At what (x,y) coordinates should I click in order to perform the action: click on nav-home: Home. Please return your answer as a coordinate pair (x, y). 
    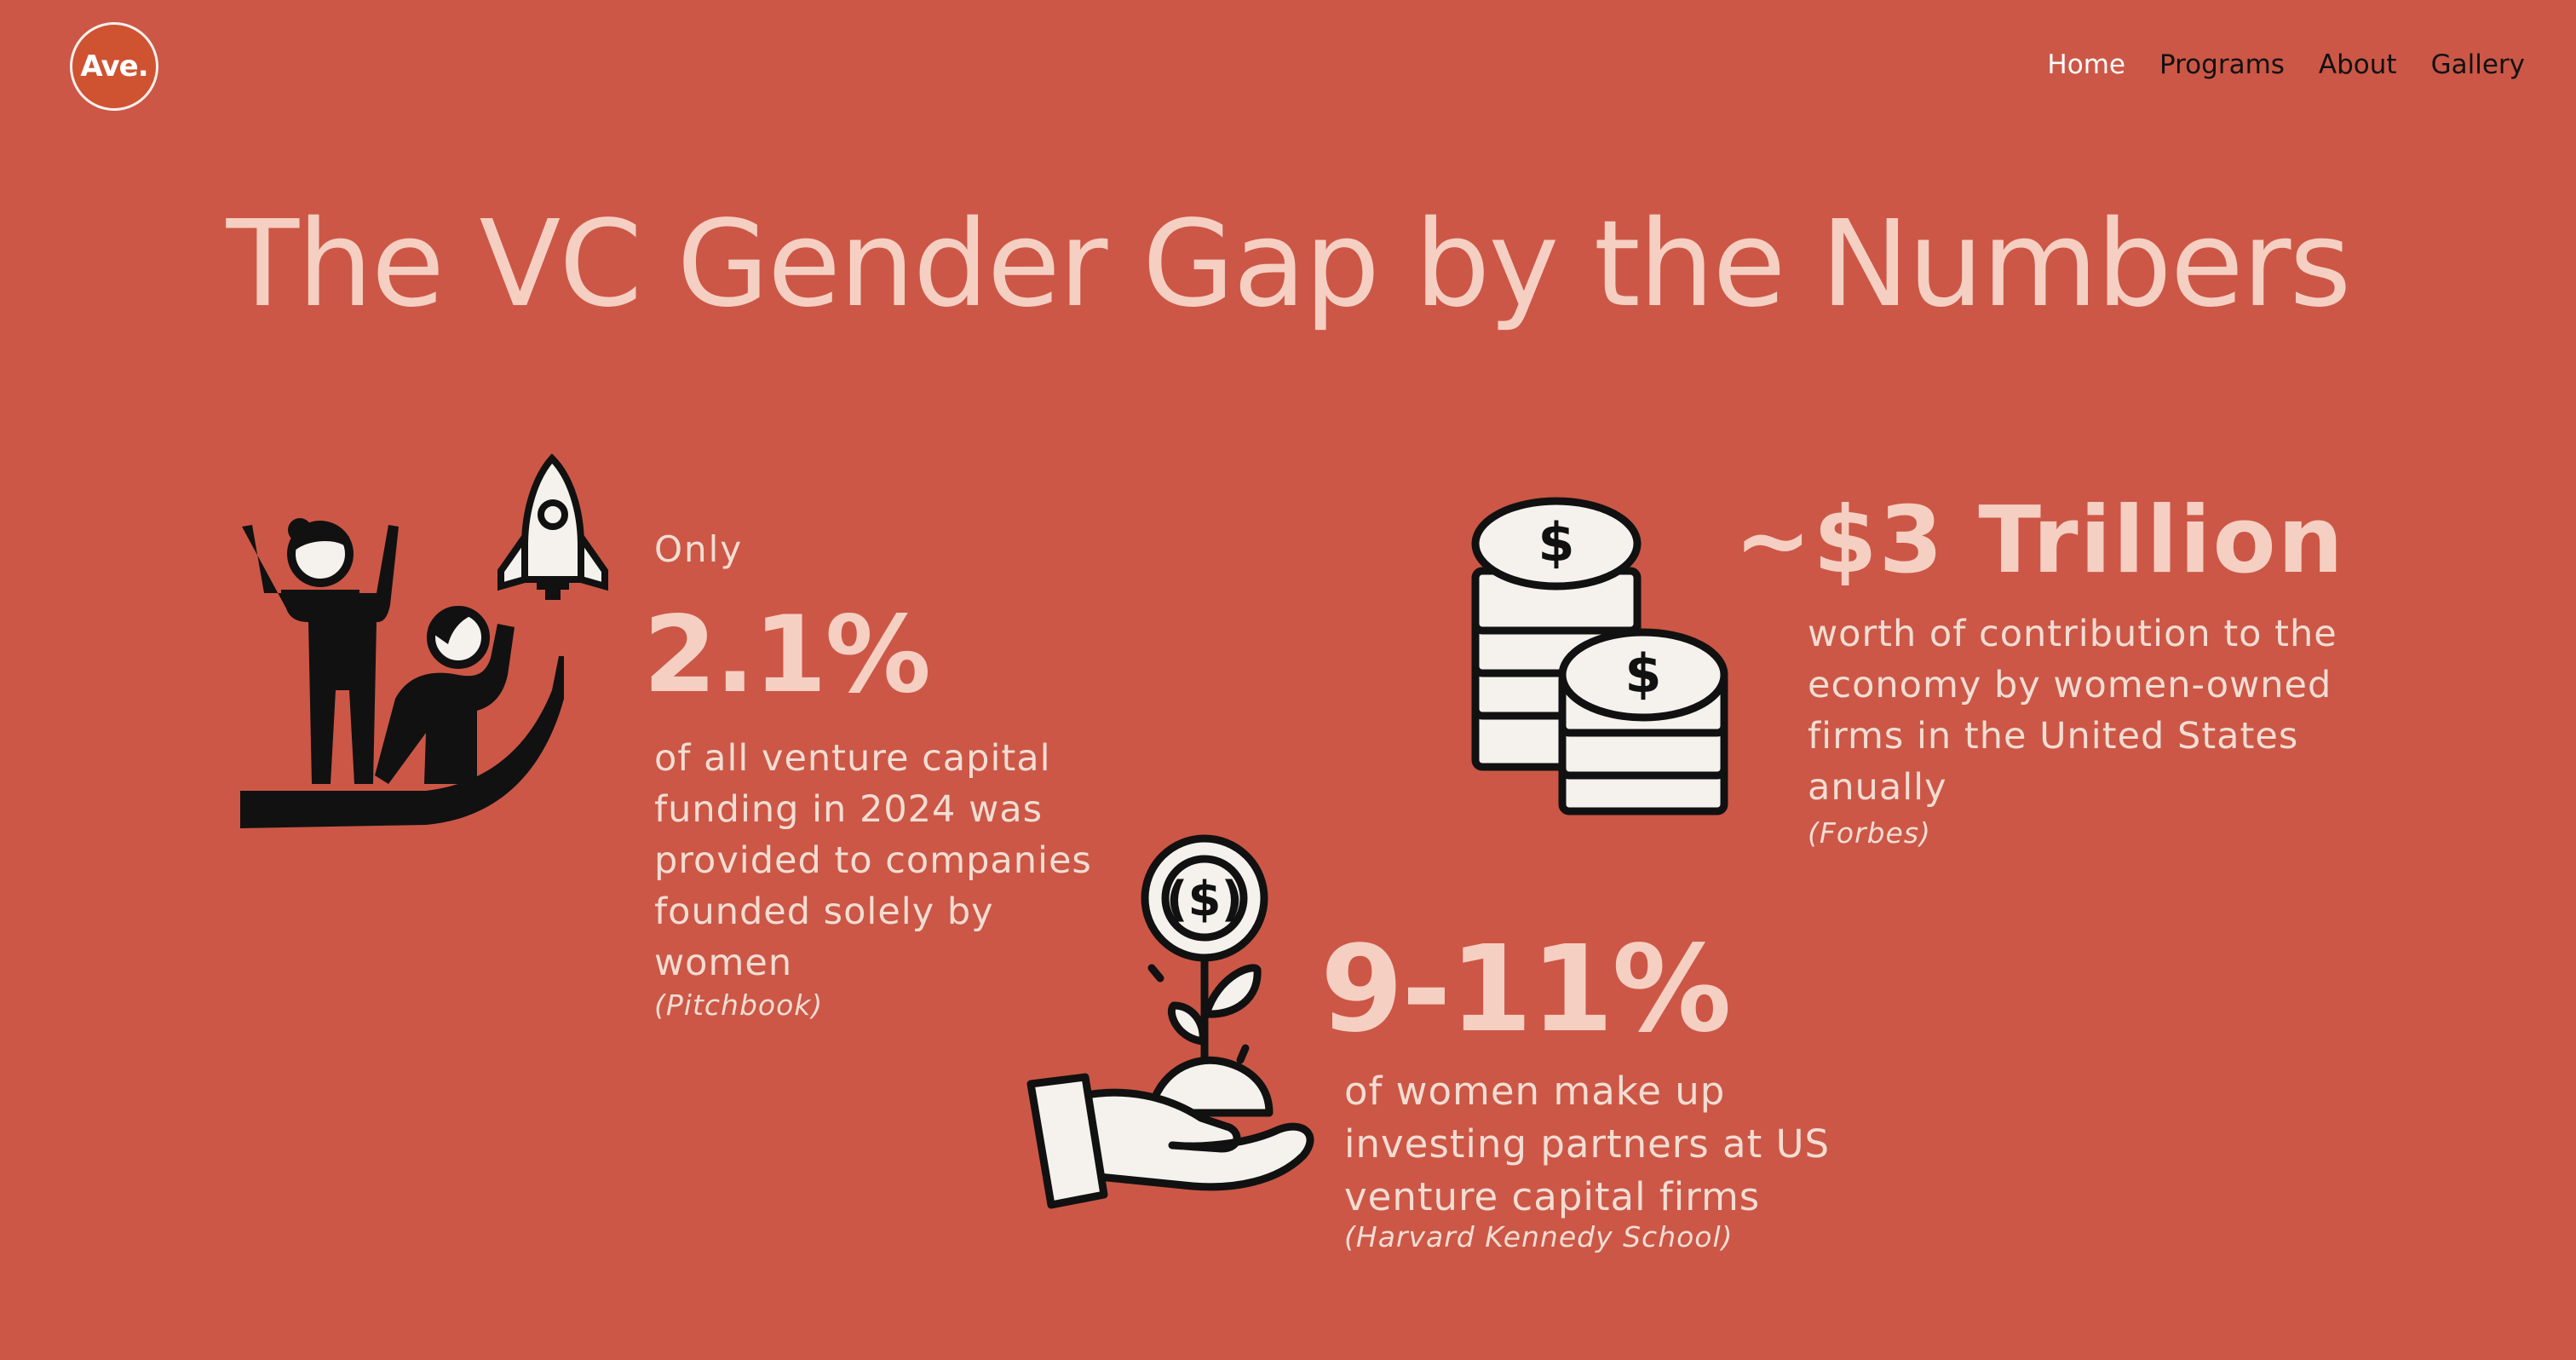
    Looking at the image, I should click on (2086, 64).